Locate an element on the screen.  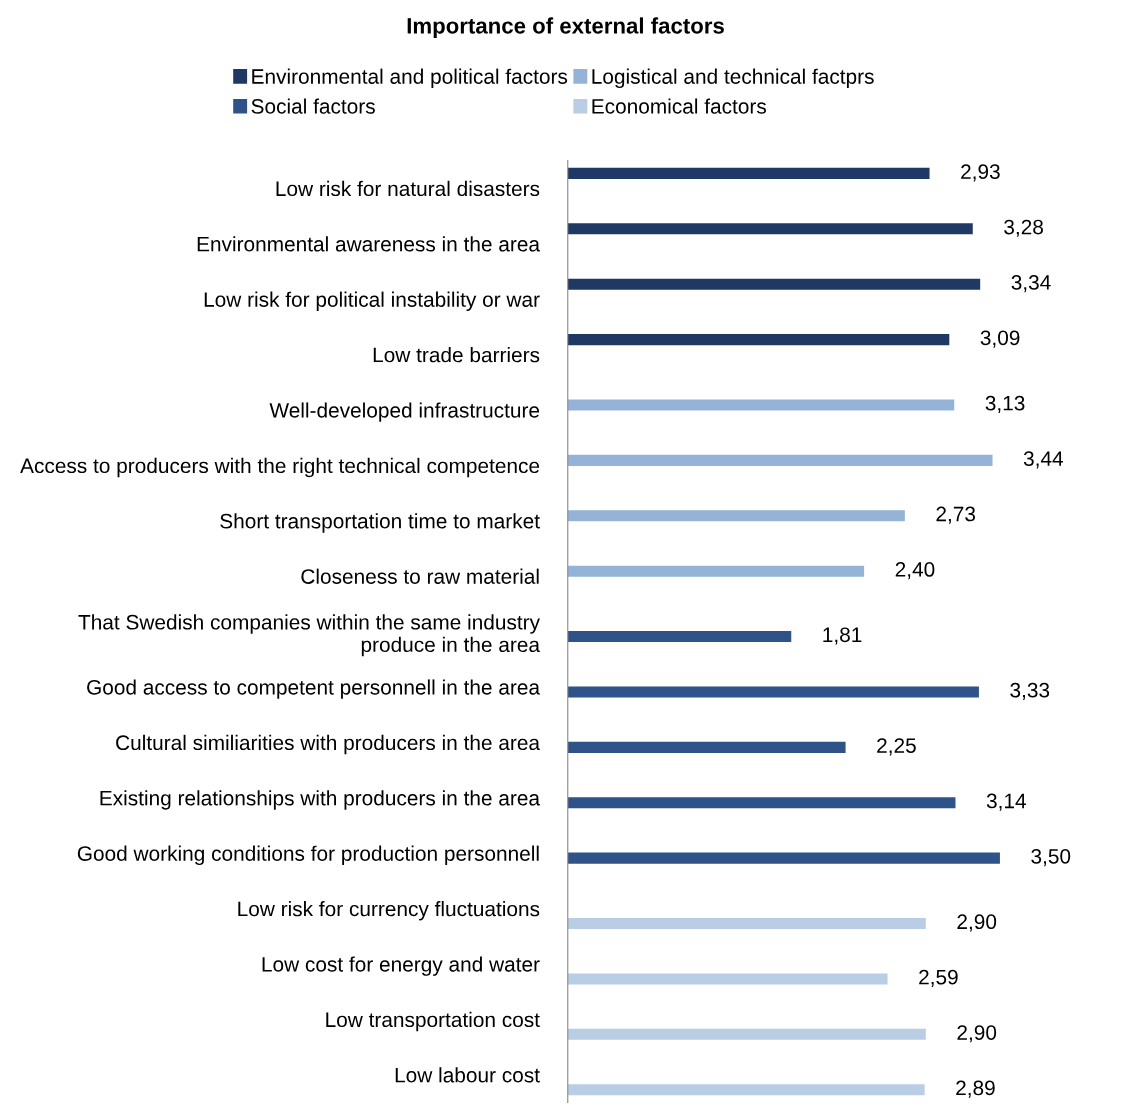
legend-label: Environmental and political factors is located at coordinates (410, 78).